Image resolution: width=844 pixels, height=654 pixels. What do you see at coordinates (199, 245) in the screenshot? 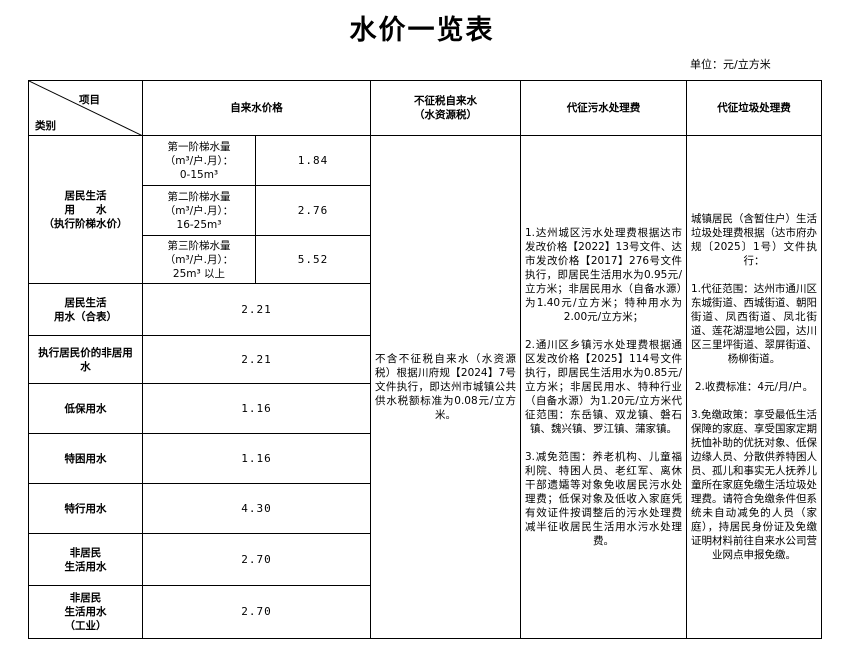
I see `tier-line: 第三阶梯水量` at bounding box center [199, 245].